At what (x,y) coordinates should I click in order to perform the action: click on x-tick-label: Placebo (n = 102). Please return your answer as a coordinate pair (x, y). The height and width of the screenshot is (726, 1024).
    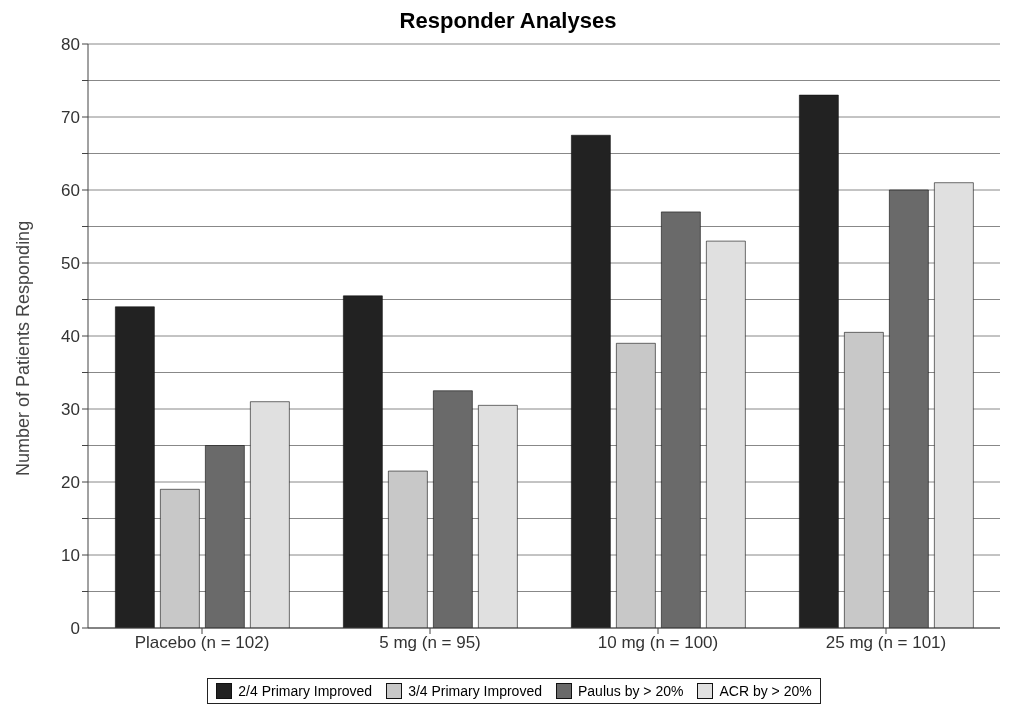
    Looking at the image, I should click on (202, 643).